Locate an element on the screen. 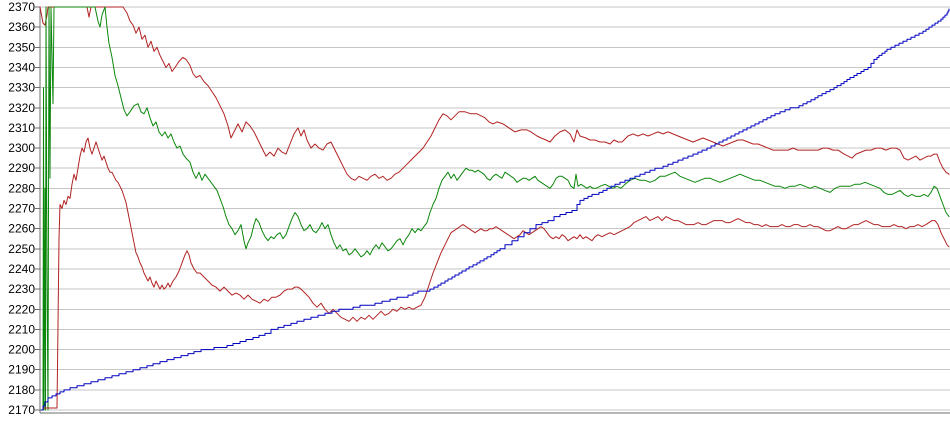 The height and width of the screenshot is (435, 950). y-axis-label: 2190 is located at coordinates (21, 370).